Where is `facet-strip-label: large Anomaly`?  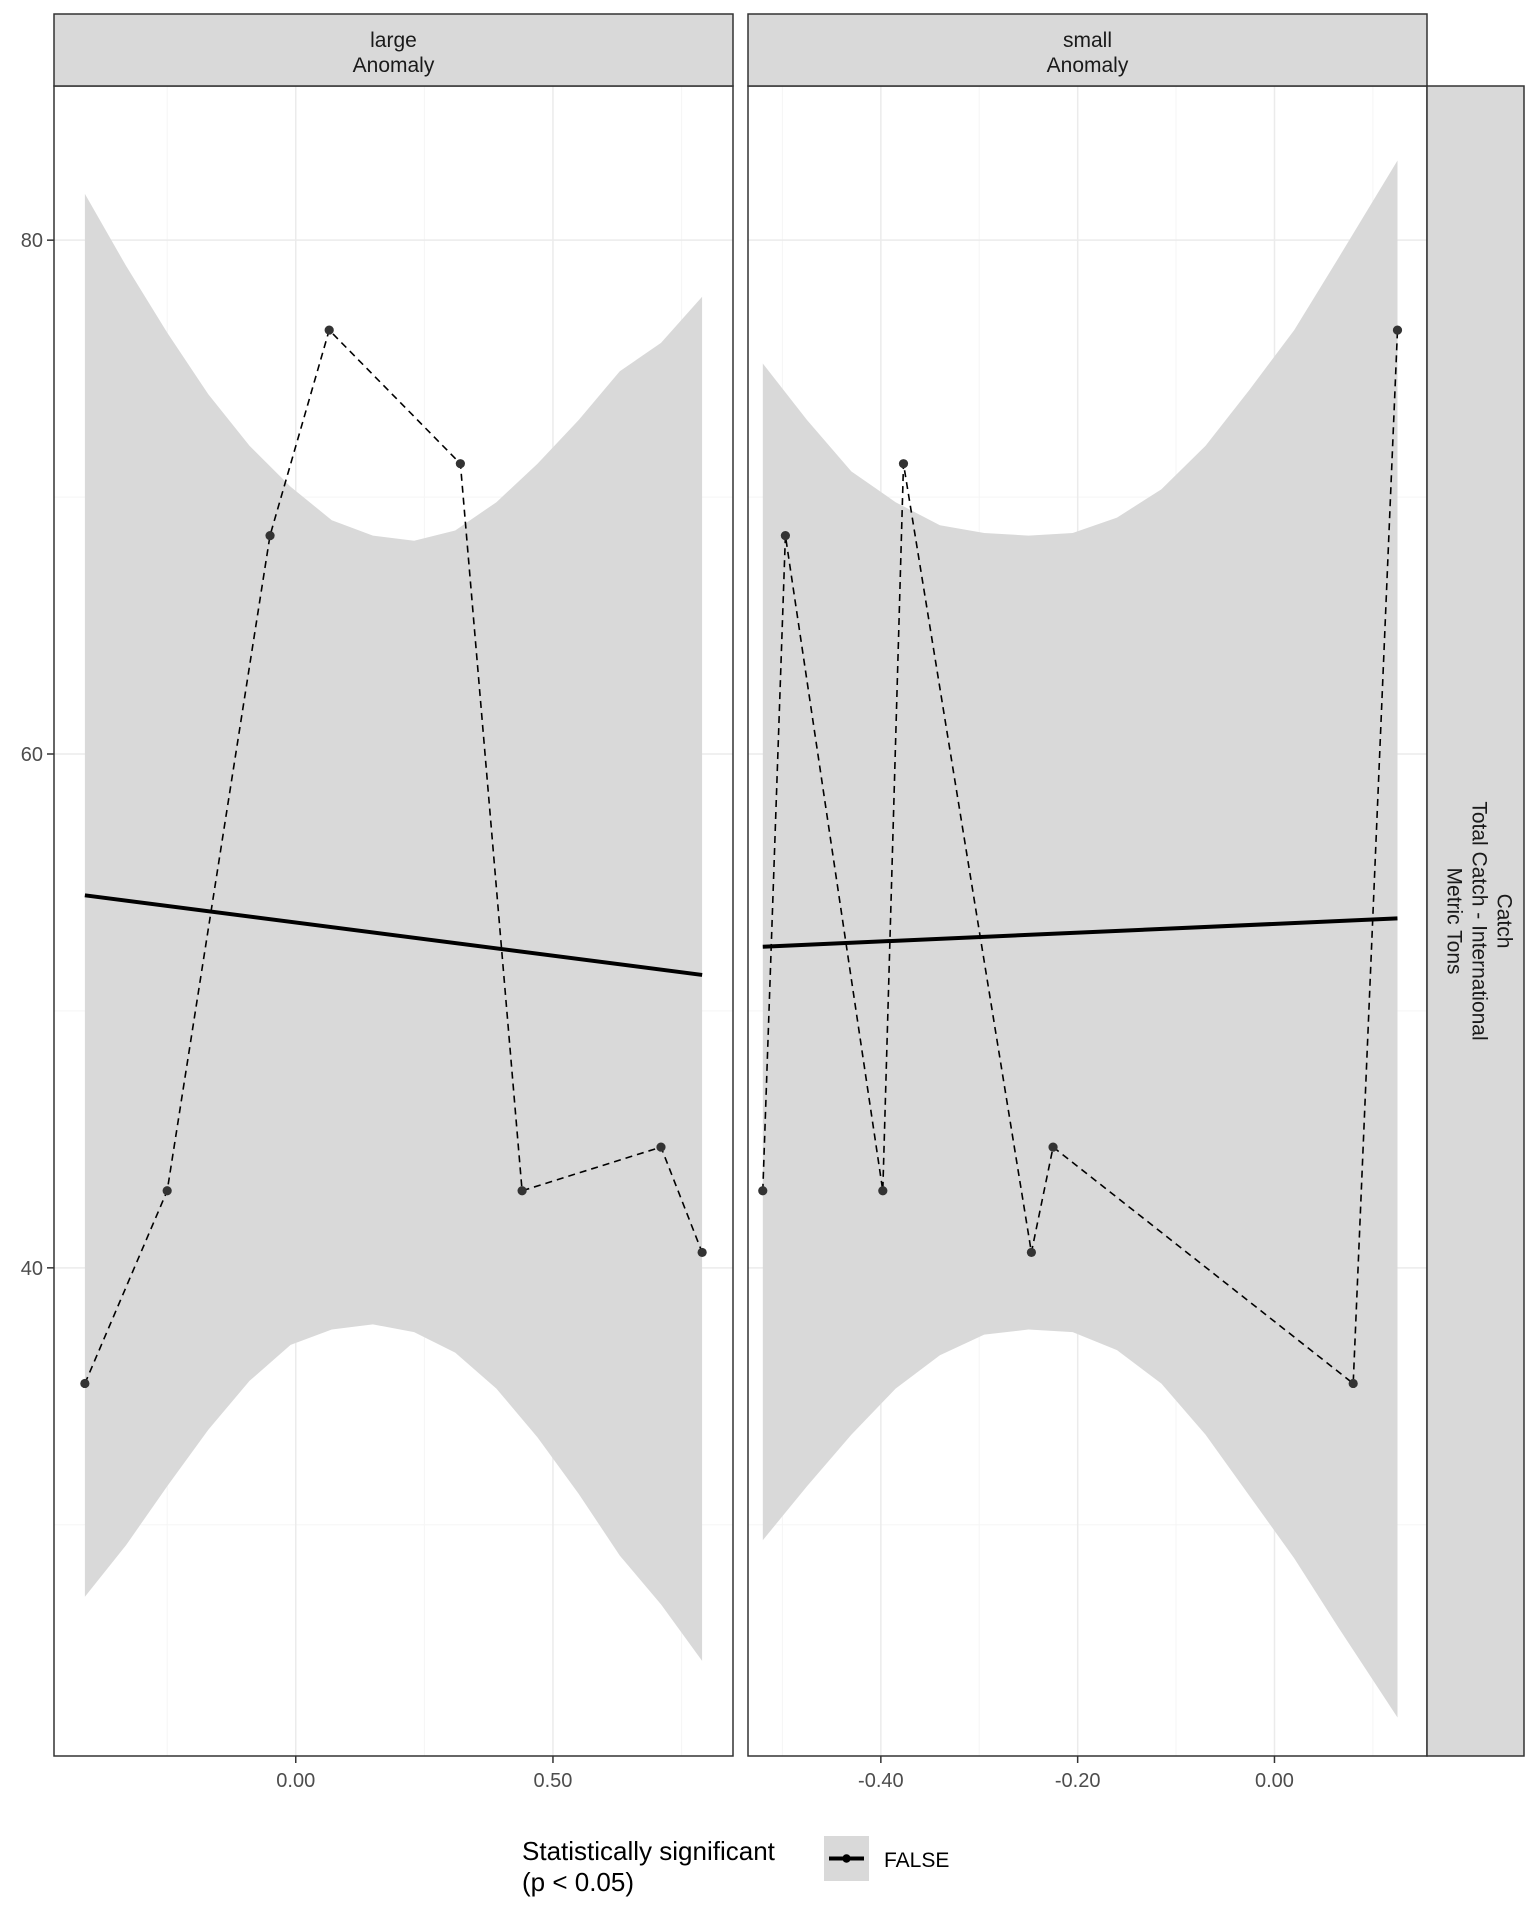 facet-strip-label: large Anomaly is located at coordinates (394, 53).